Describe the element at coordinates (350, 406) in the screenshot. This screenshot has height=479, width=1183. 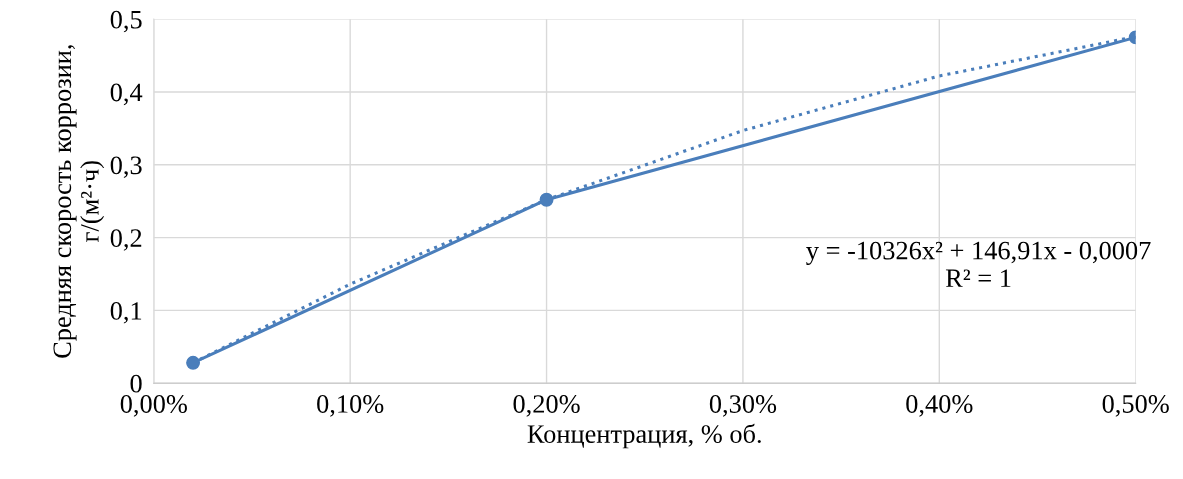
I see `x-tick-label: 0,10%` at that location.